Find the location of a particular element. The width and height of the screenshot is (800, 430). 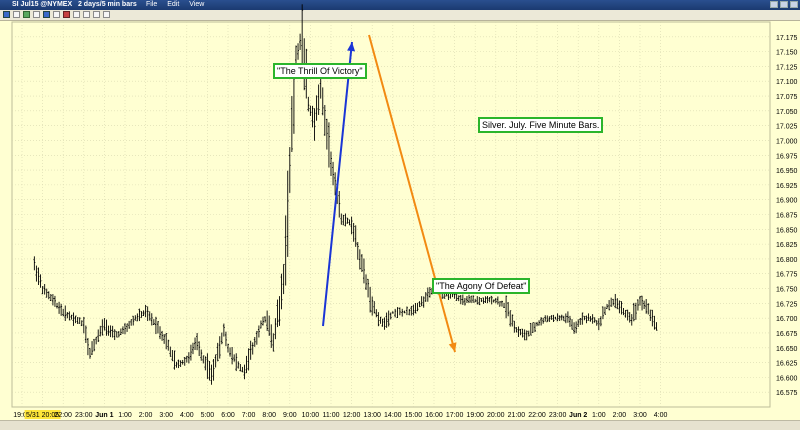

thrill-of-victory-label: "The Thrill Of Victory" is located at coordinates (320, 71).